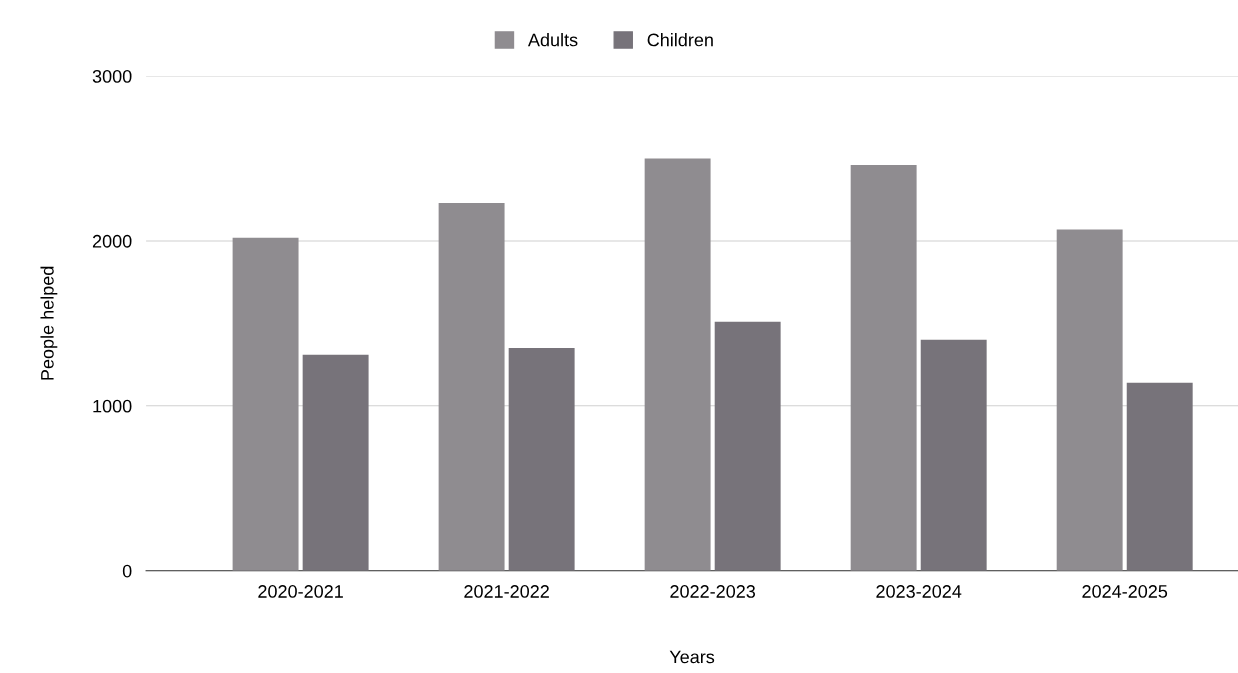 This screenshot has width=1238, height=673. I want to click on legend-label: Children, so click(680, 40).